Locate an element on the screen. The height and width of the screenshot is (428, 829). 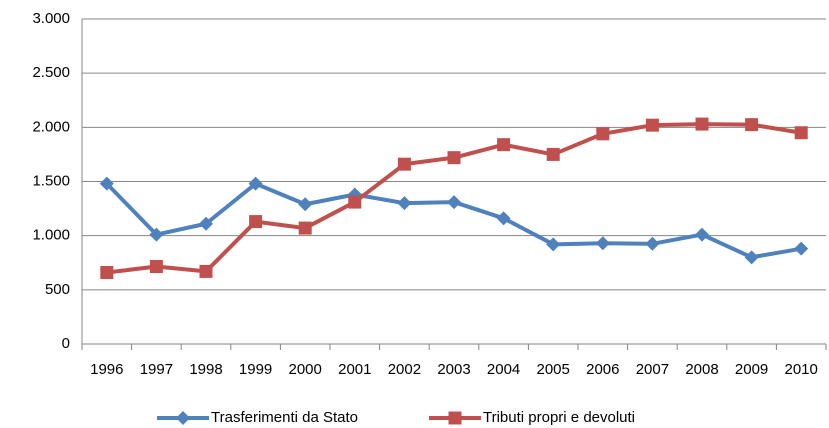
x-tick-label: 1999 is located at coordinates (255, 369).